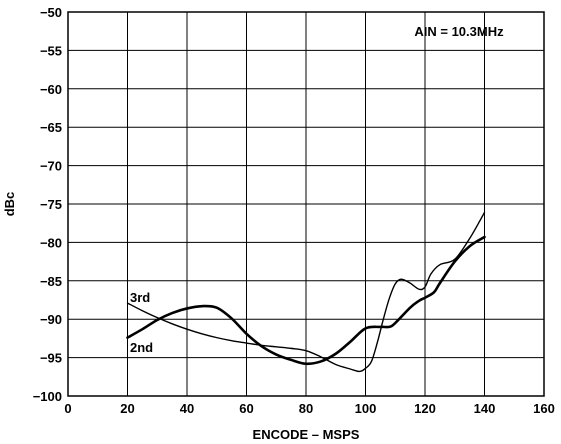 This screenshot has width=561, height=444. I want to click on series-label-3rd: 3rd, so click(140, 297).